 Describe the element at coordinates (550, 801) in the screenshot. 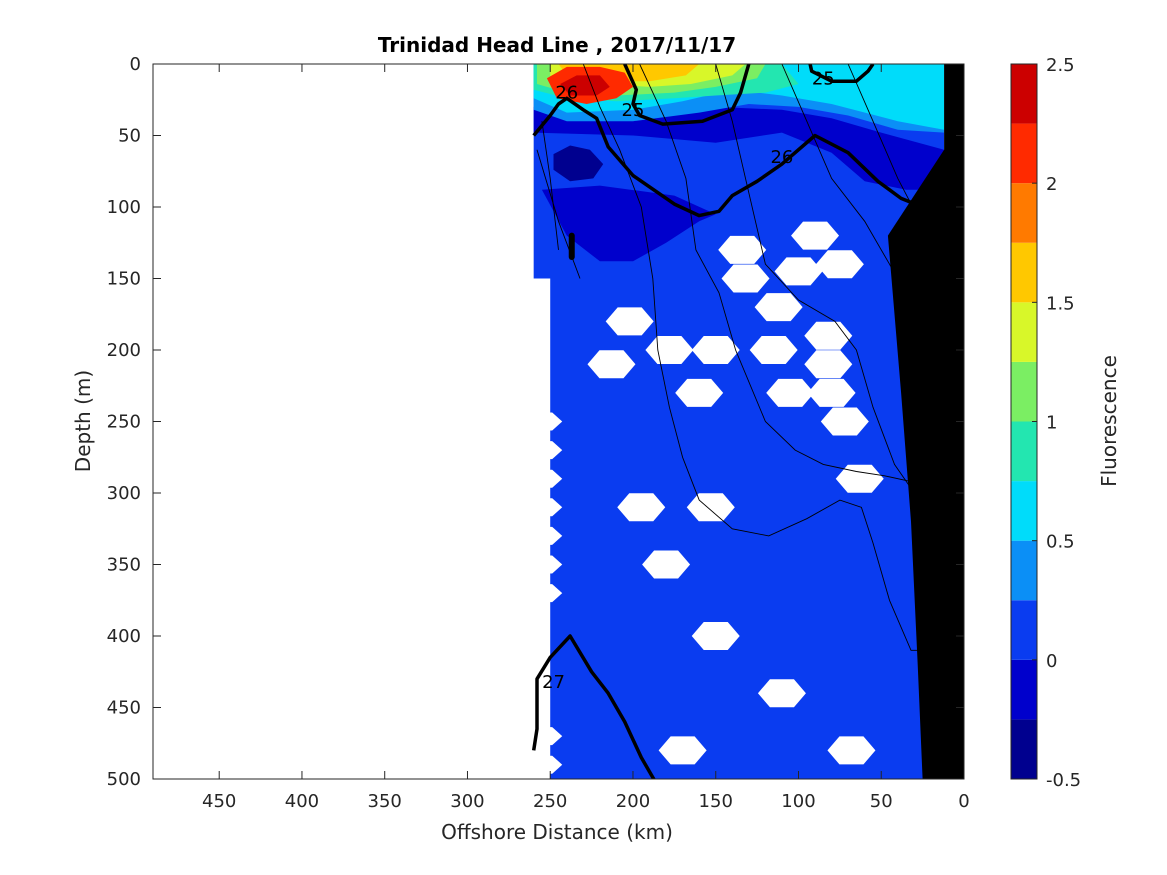

I see `x-tick-label: 250` at that location.